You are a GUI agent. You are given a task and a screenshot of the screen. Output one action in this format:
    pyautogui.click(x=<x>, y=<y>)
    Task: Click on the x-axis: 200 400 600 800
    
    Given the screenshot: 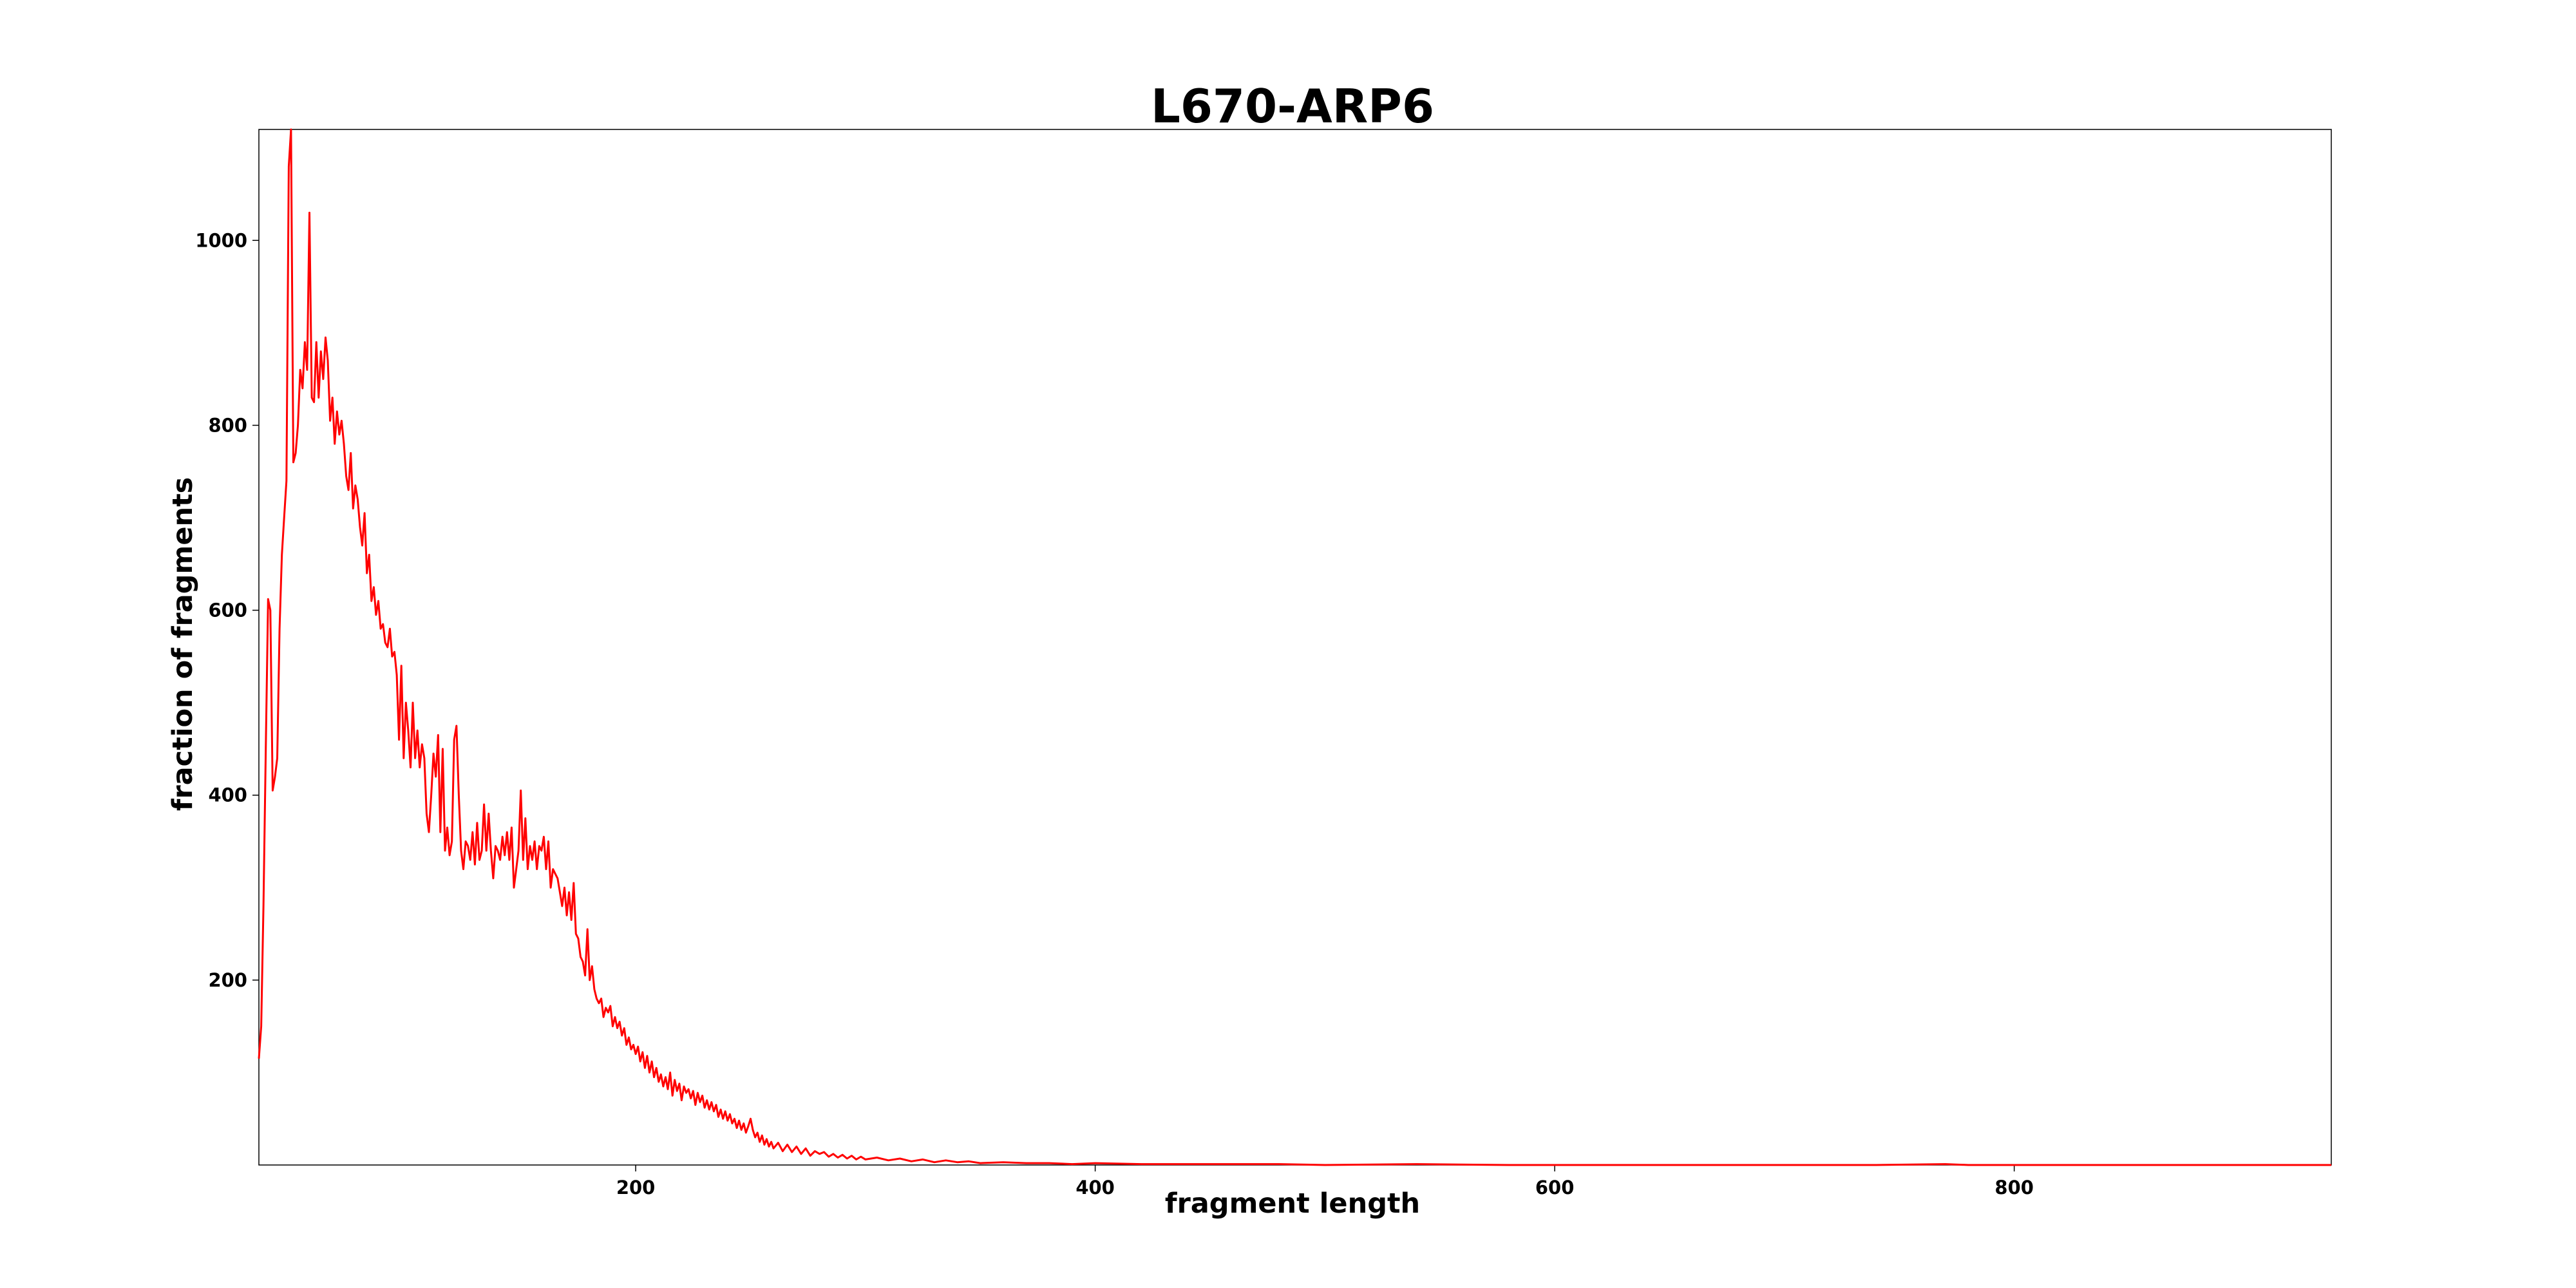 What is the action you would take?
    pyautogui.click(x=1325, y=1181)
    